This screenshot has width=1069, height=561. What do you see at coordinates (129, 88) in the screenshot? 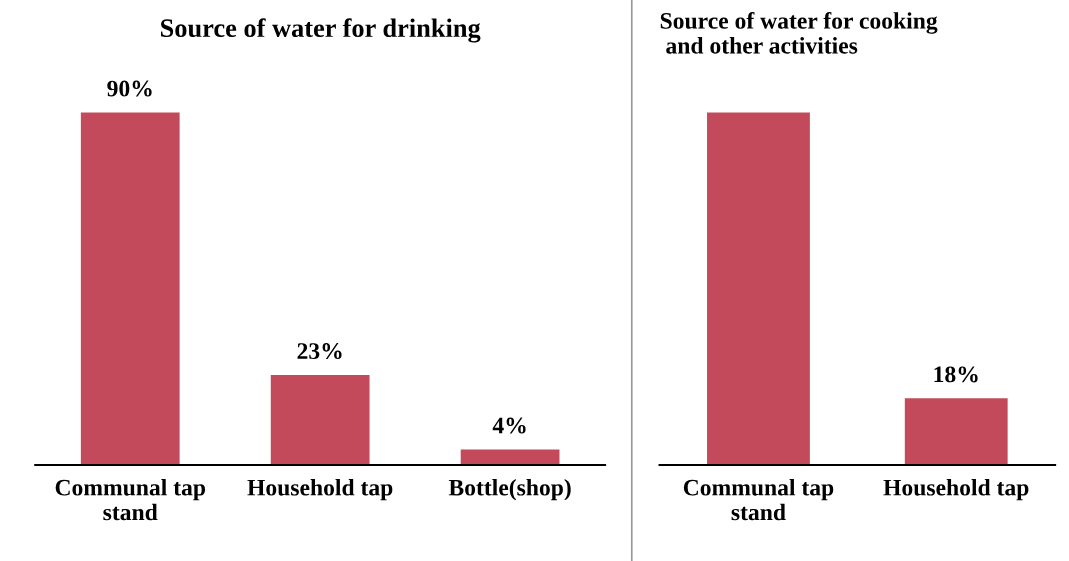
I see `data-label: 90%` at bounding box center [129, 88].